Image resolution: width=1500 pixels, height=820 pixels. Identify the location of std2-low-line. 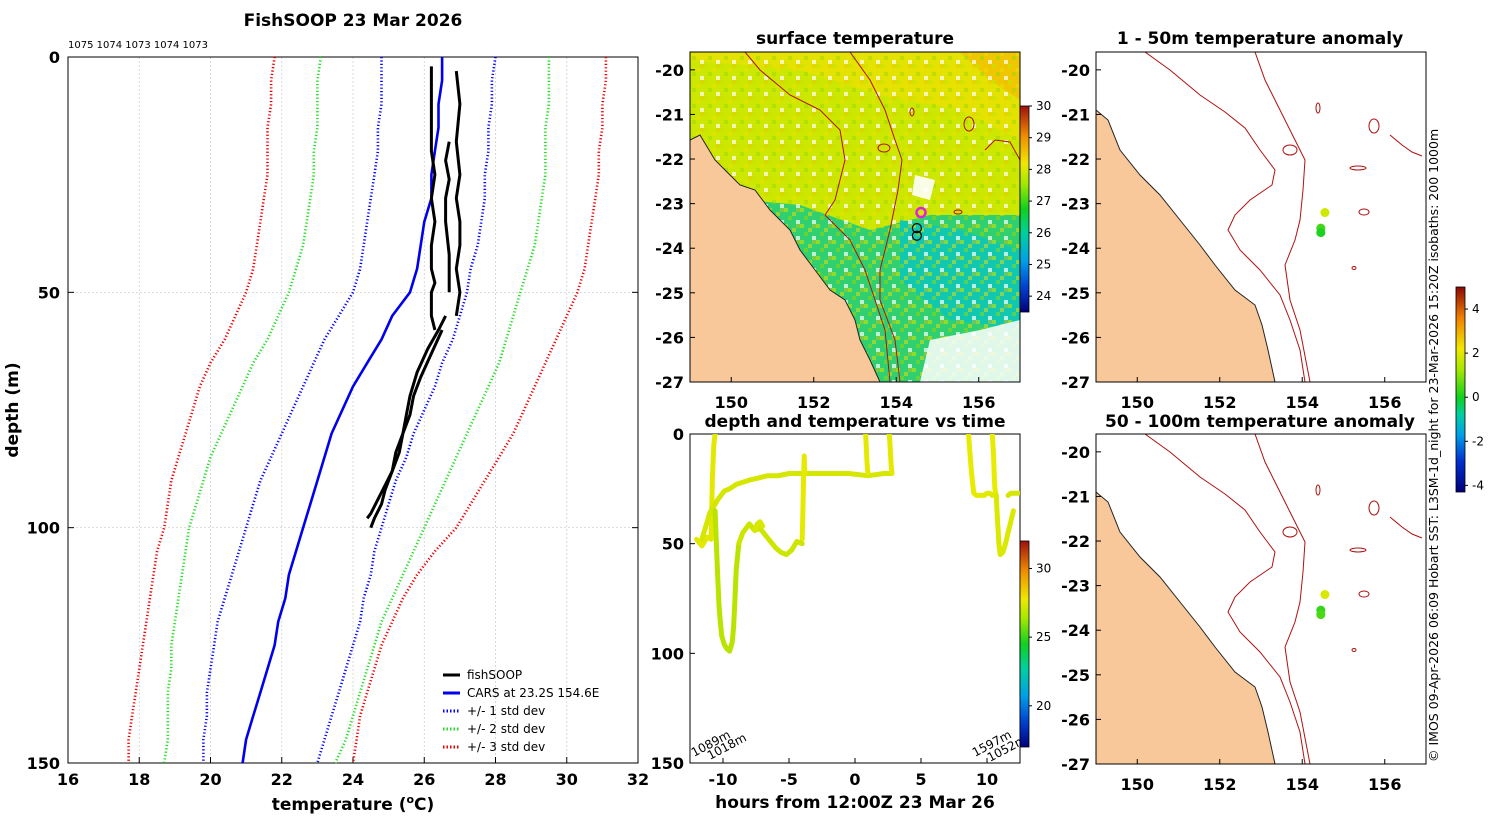
(242, 410).